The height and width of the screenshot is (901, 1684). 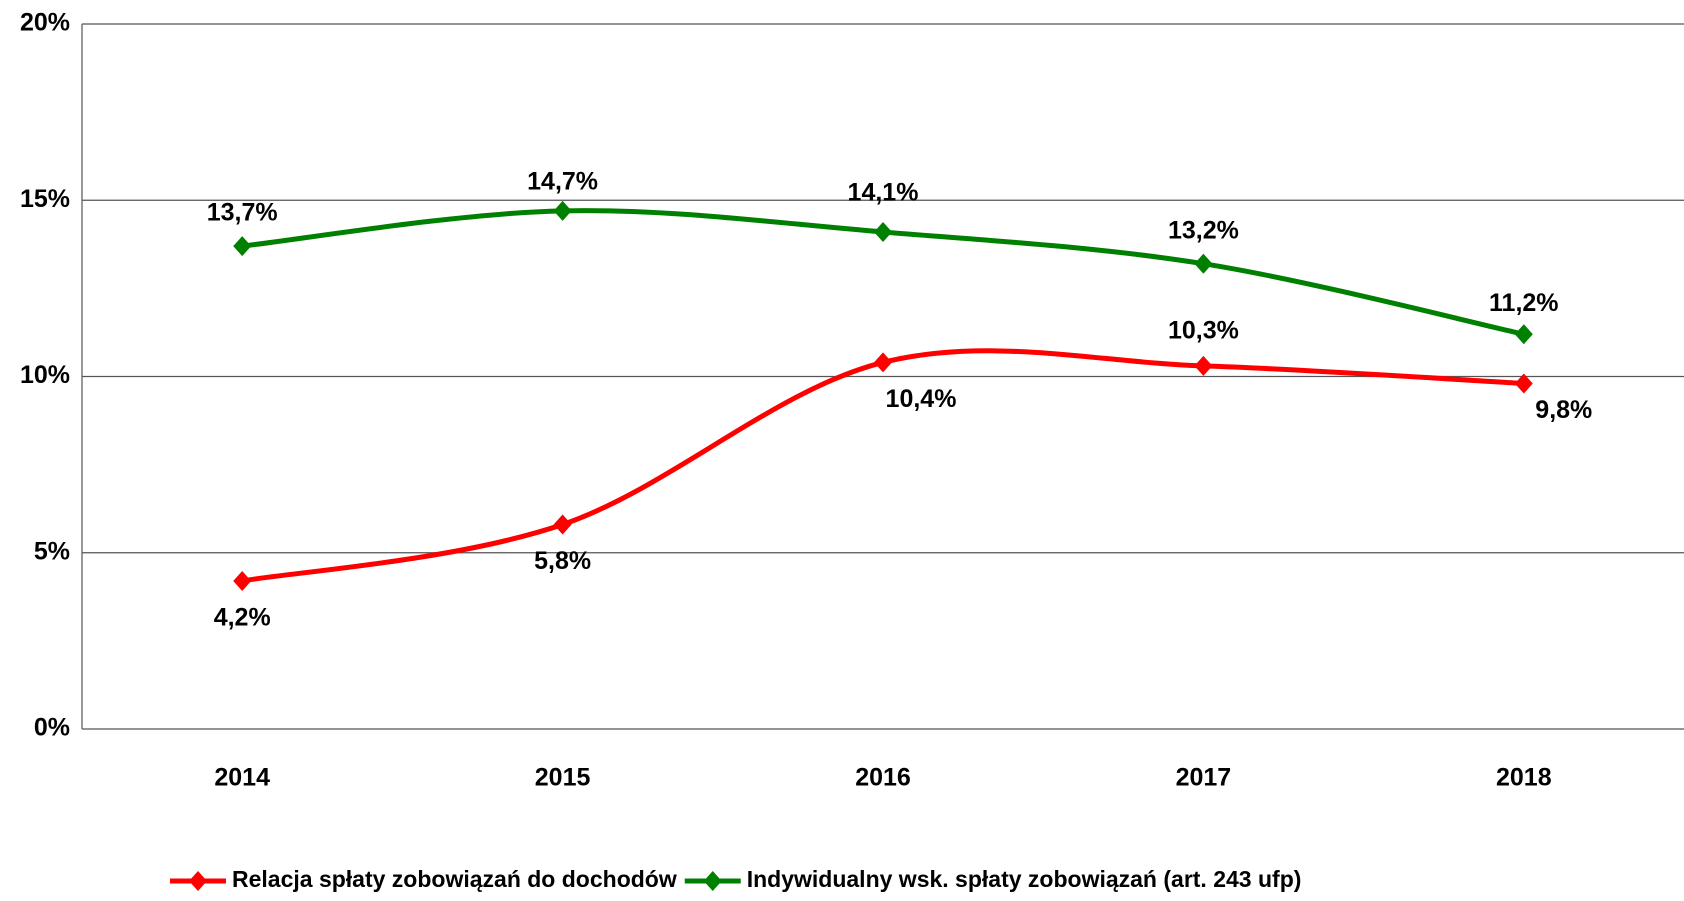 I want to click on data-label: 5,8%, so click(x=562, y=561).